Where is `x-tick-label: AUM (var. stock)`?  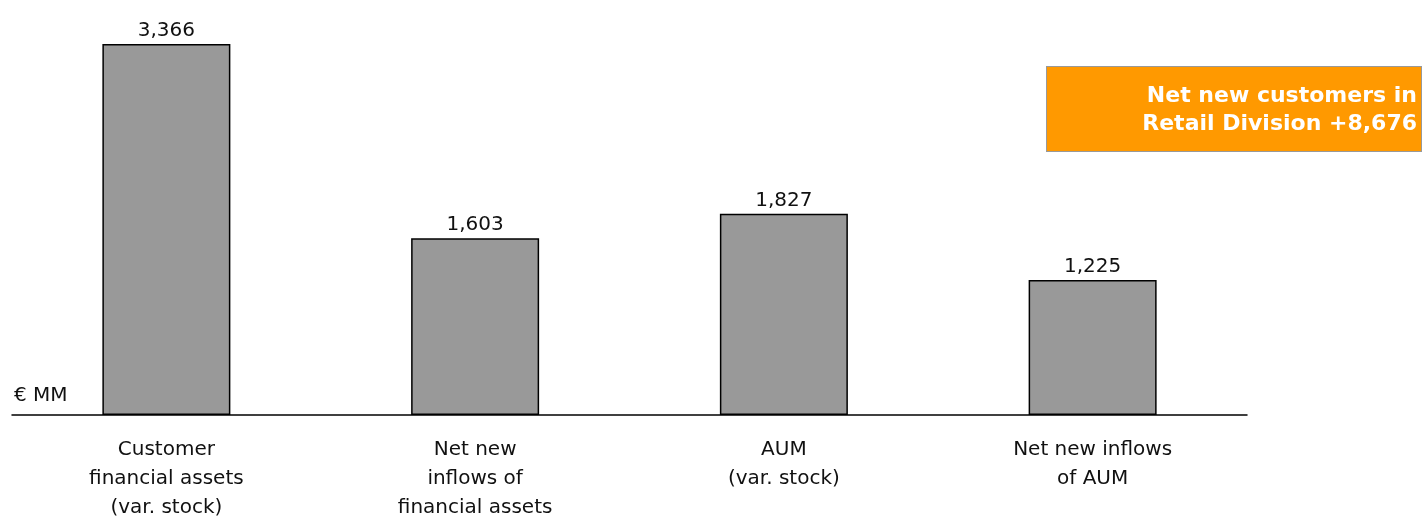 x-tick-label: AUM (var. stock) is located at coordinates (783, 462).